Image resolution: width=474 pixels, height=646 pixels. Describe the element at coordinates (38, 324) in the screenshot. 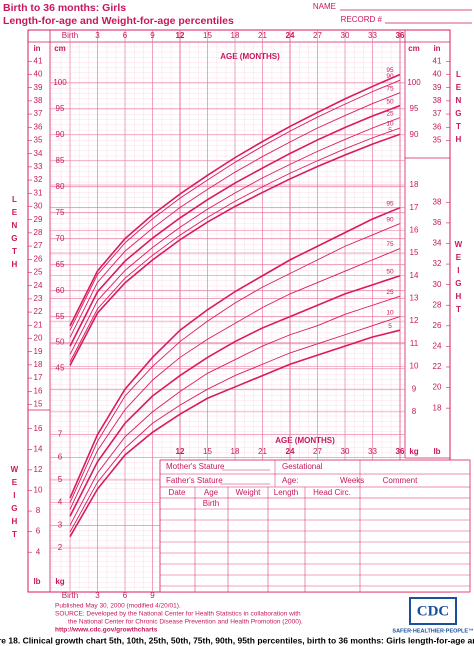

I see `y2-tick-label: 21` at that location.